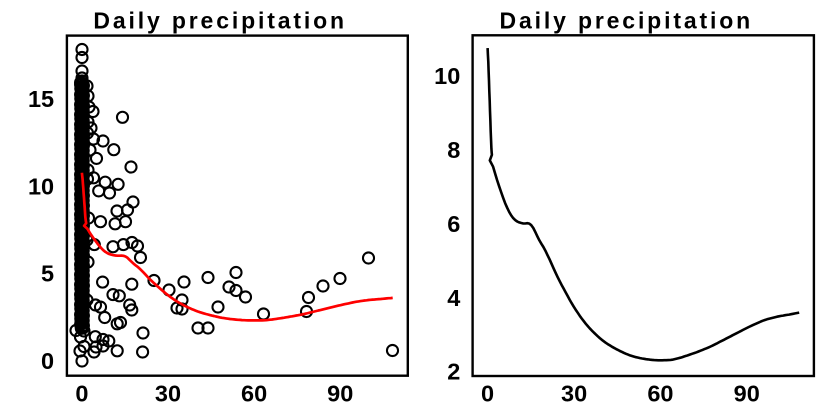 The height and width of the screenshot is (416, 838). What do you see at coordinates (47, 274) in the screenshot?
I see `svg-text: 5` at bounding box center [47, 274].